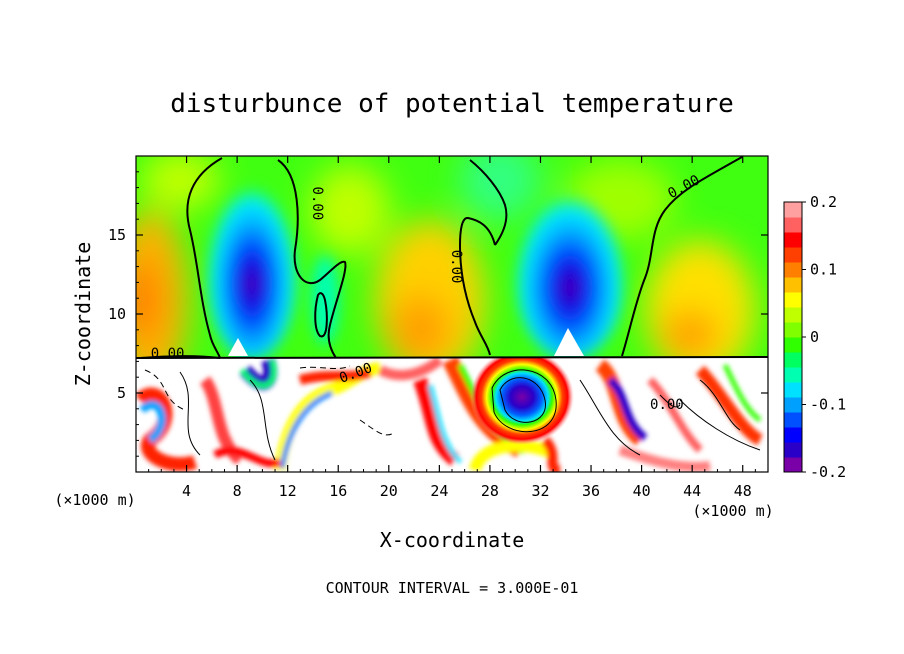 The width and height of the screenshot is (904, 654). Describe the element at coordinates (237, 491) in the screenshot. I see `x-tick-label: 8` at that location.